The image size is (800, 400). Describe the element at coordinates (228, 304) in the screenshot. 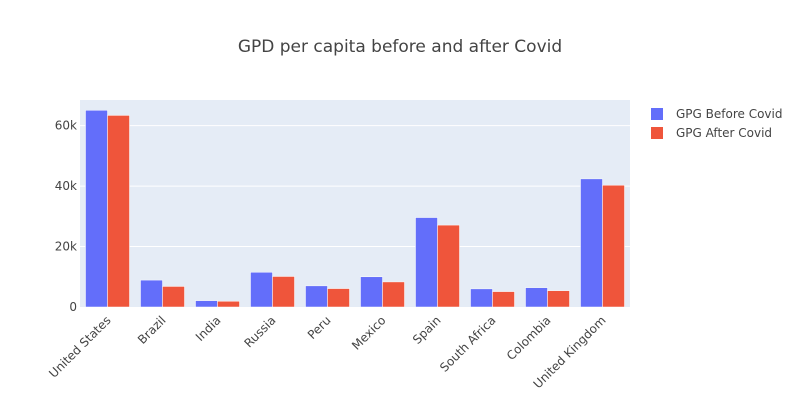

I see `bar-after-india` at that location.